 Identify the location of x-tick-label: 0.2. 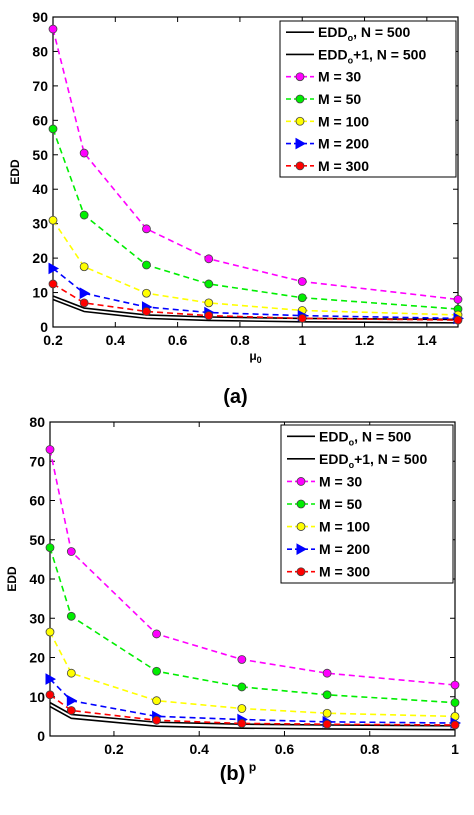
(114, 749).